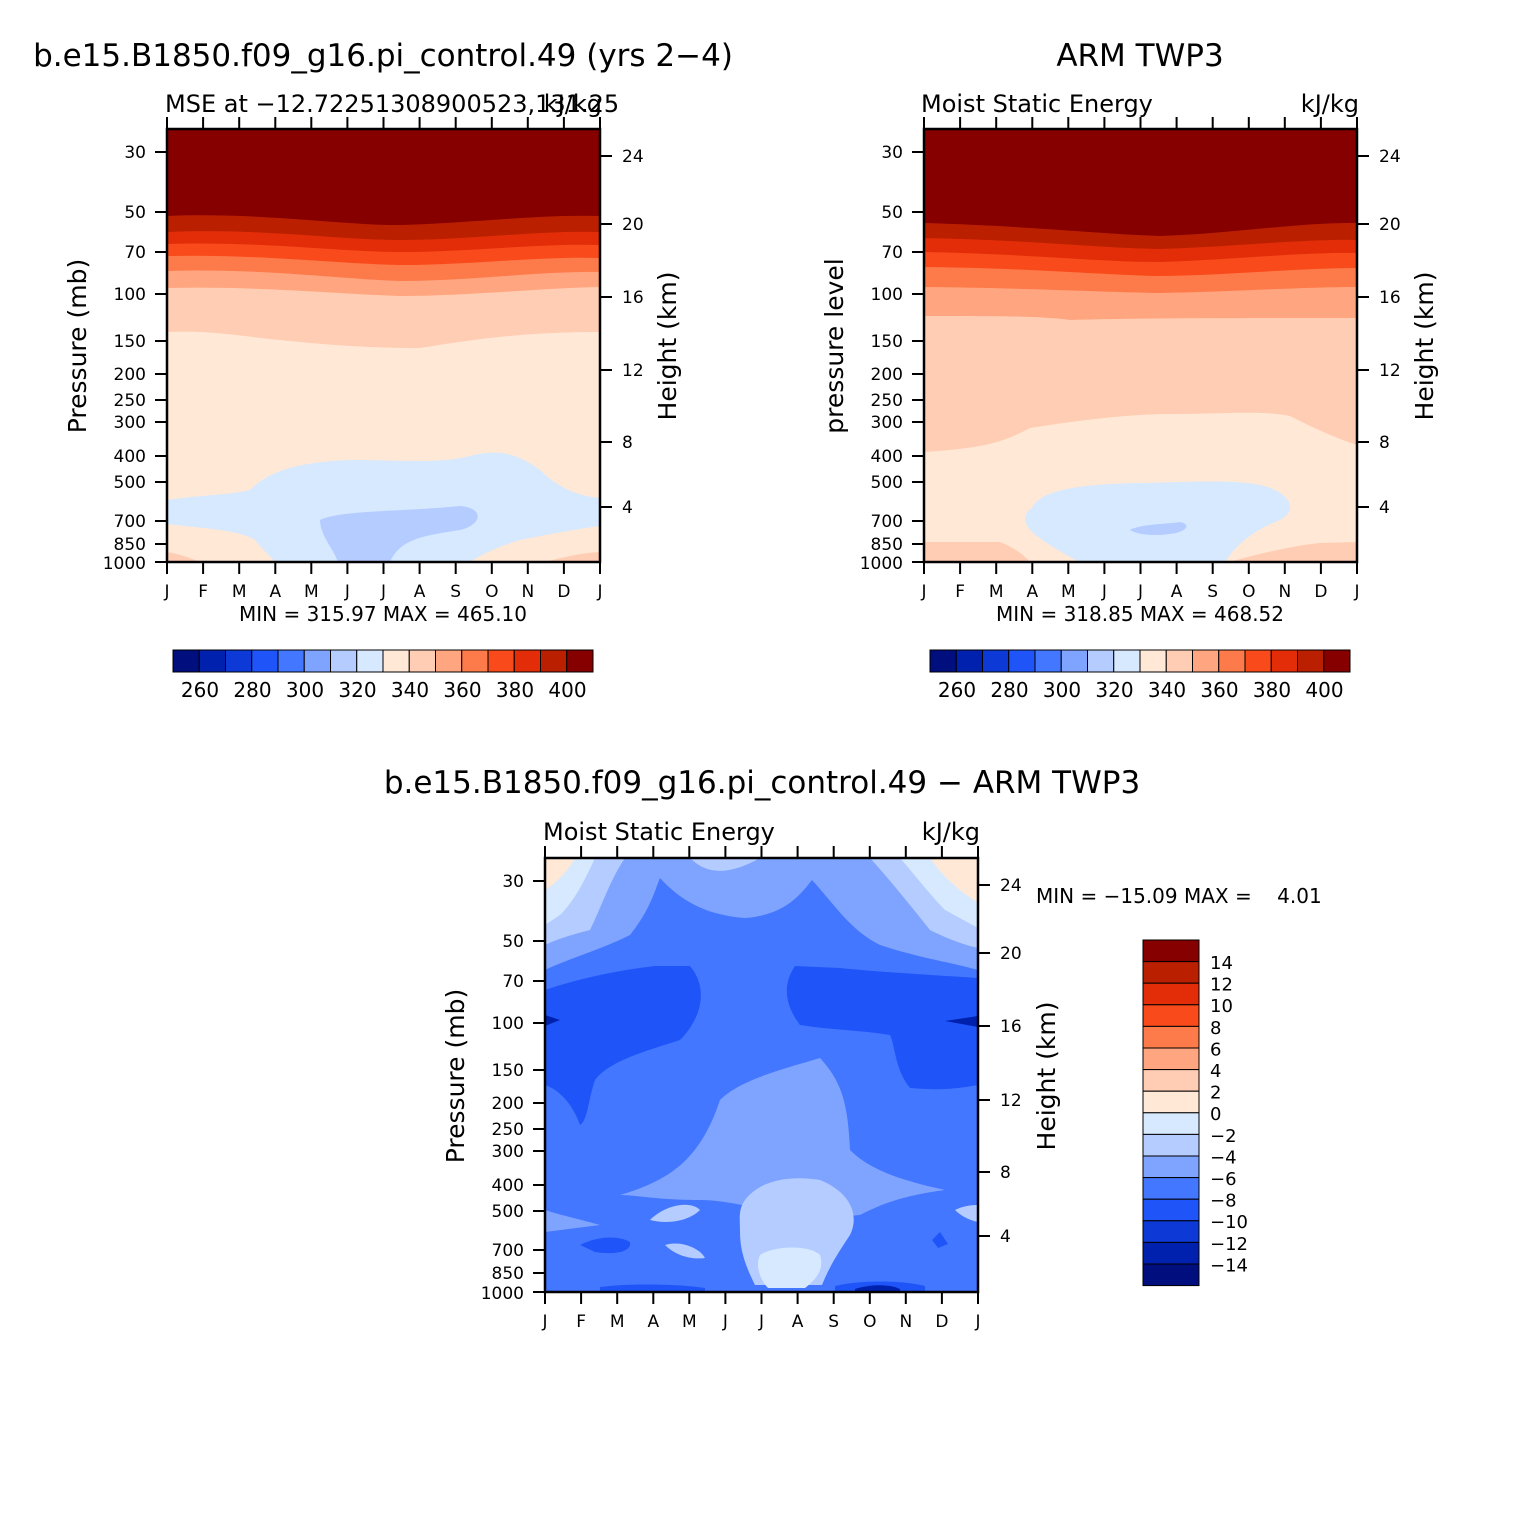  I want to click on panel-obs-stats: MIN = 318.85 MAX = 468.52, so click(1140, 614).